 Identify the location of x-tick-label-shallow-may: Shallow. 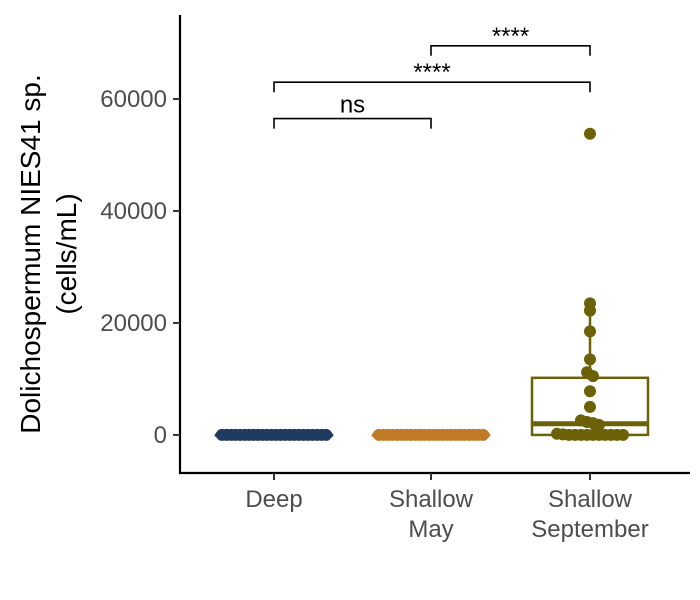
(431, 499).